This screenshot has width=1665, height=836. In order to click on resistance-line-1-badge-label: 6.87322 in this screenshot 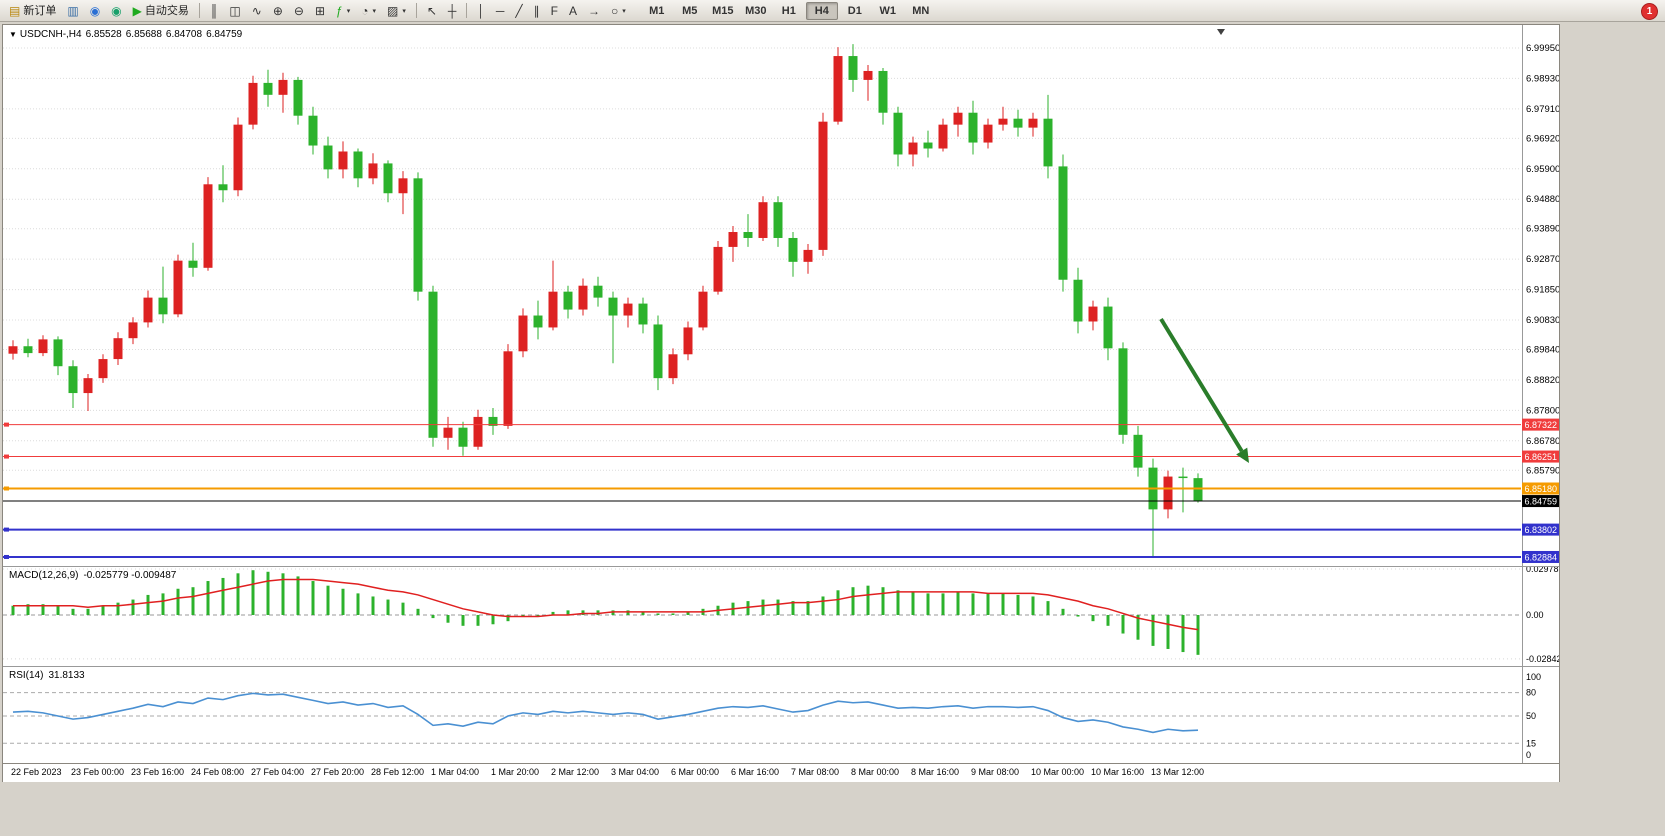, I will do `click(1541, 425)`.